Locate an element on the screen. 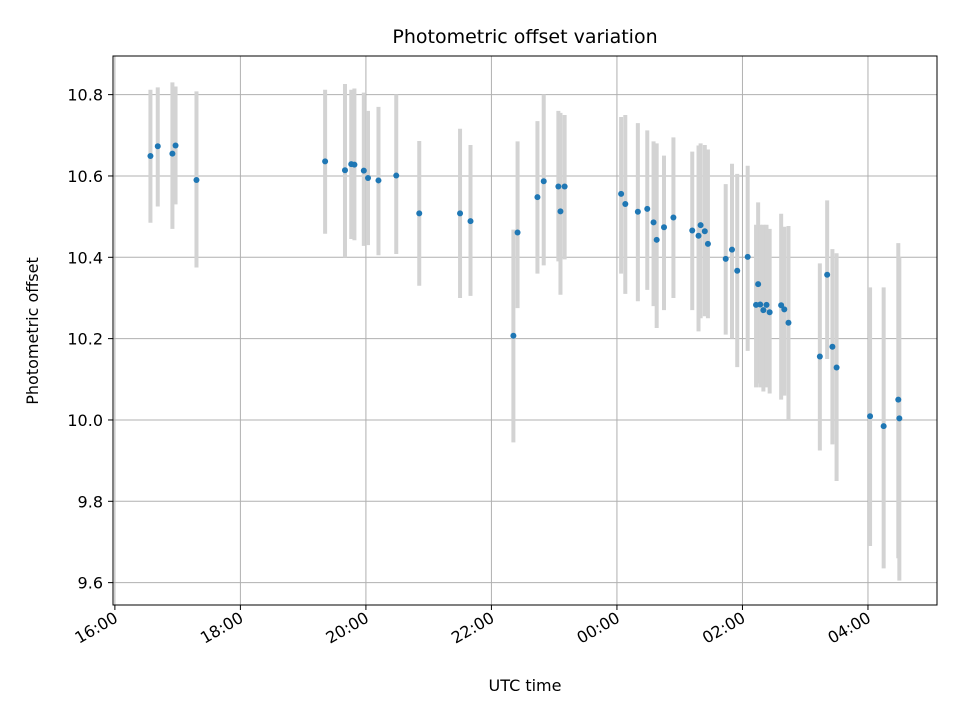 The height and width of the screenshot is (720, 960). y-tick-label: 10.4 is located at coordinates (85, 257).